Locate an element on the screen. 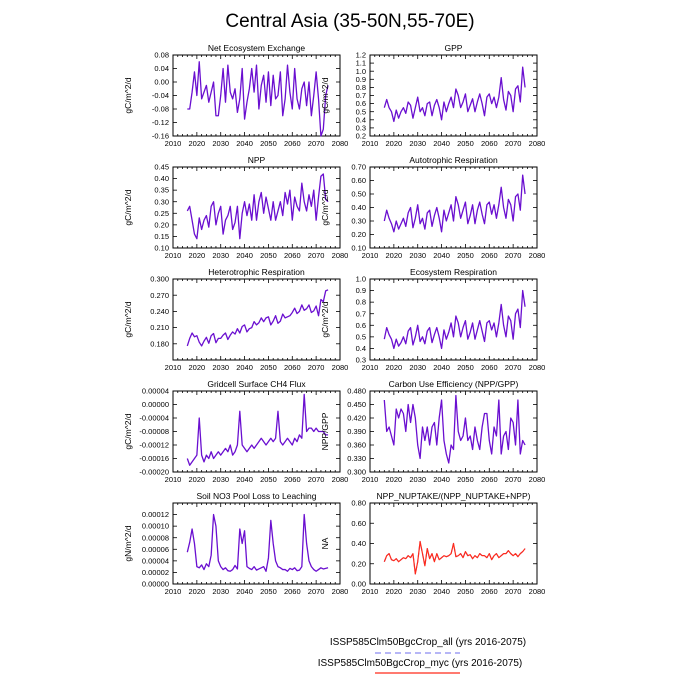 The width and height of the screenshot is (700, 700). y-tick-label: 0.45 is located at coordinates (161, 167).